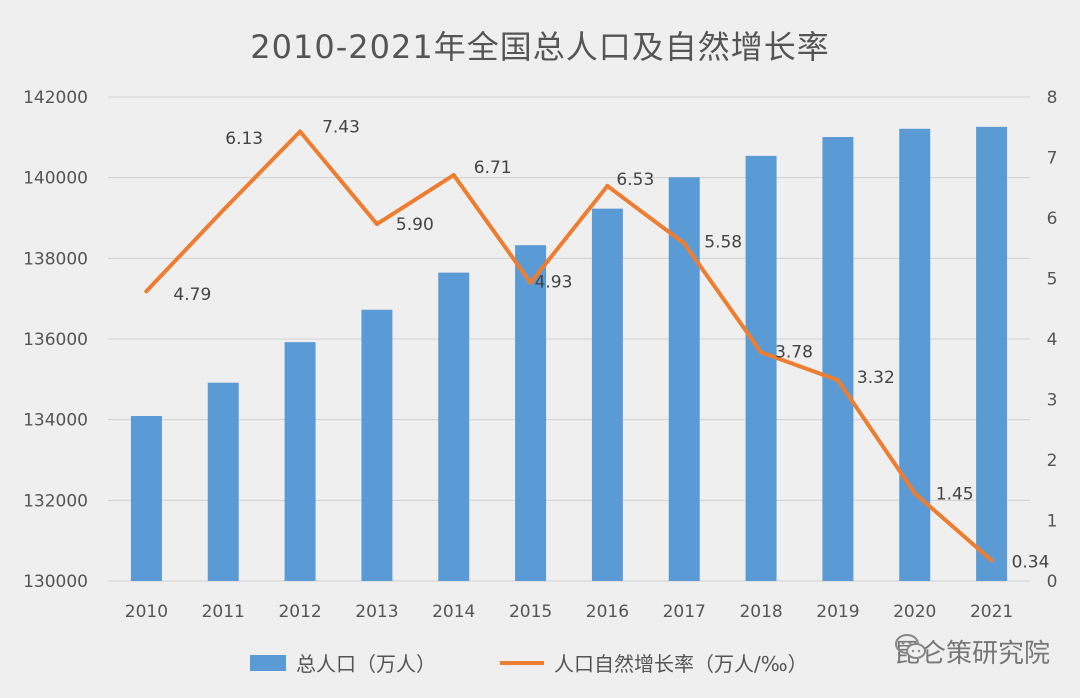  Describe the element at coordinates (244, 139) in the screenshot. I see `data-label: 6.13` at that location.